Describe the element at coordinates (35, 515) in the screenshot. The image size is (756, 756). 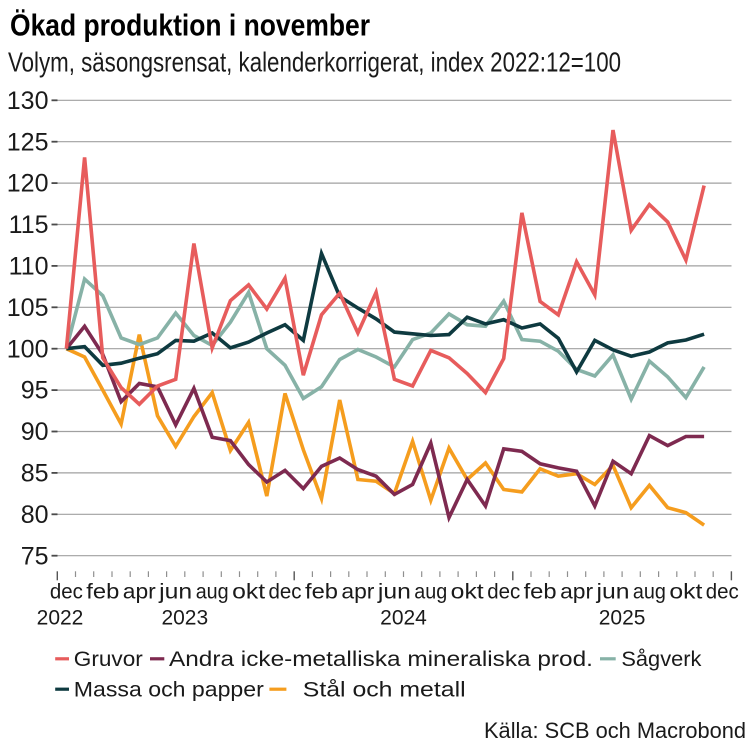
I see `svg-text: 80` at that location.